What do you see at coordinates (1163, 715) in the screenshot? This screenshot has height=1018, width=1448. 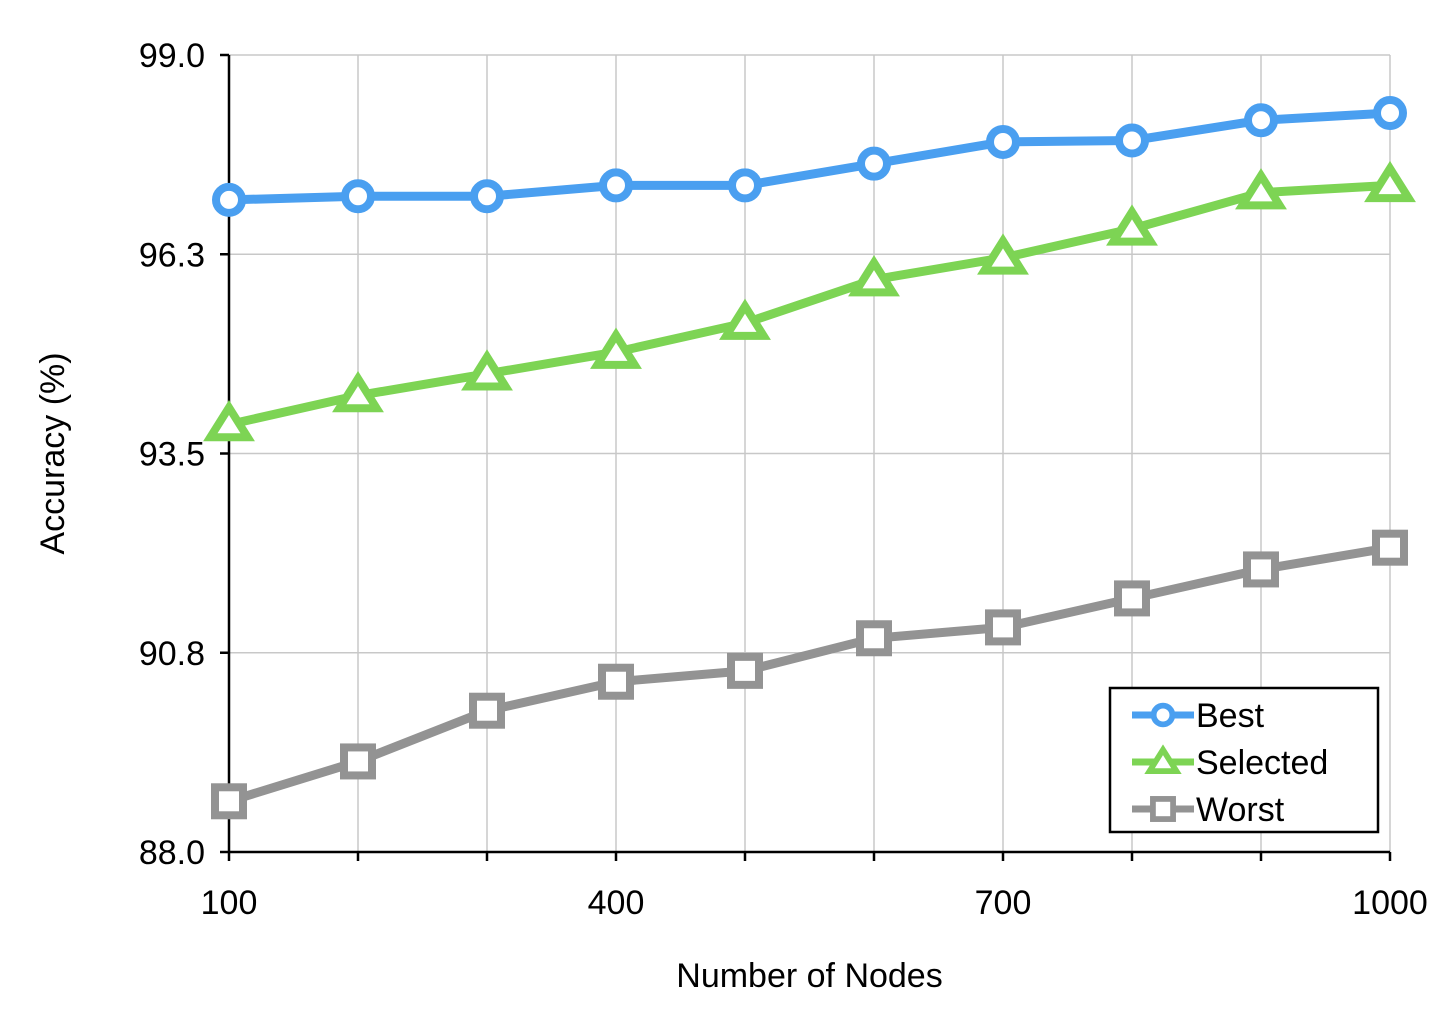 I see `legend-marker-best` at bounding box center [1163, 715].